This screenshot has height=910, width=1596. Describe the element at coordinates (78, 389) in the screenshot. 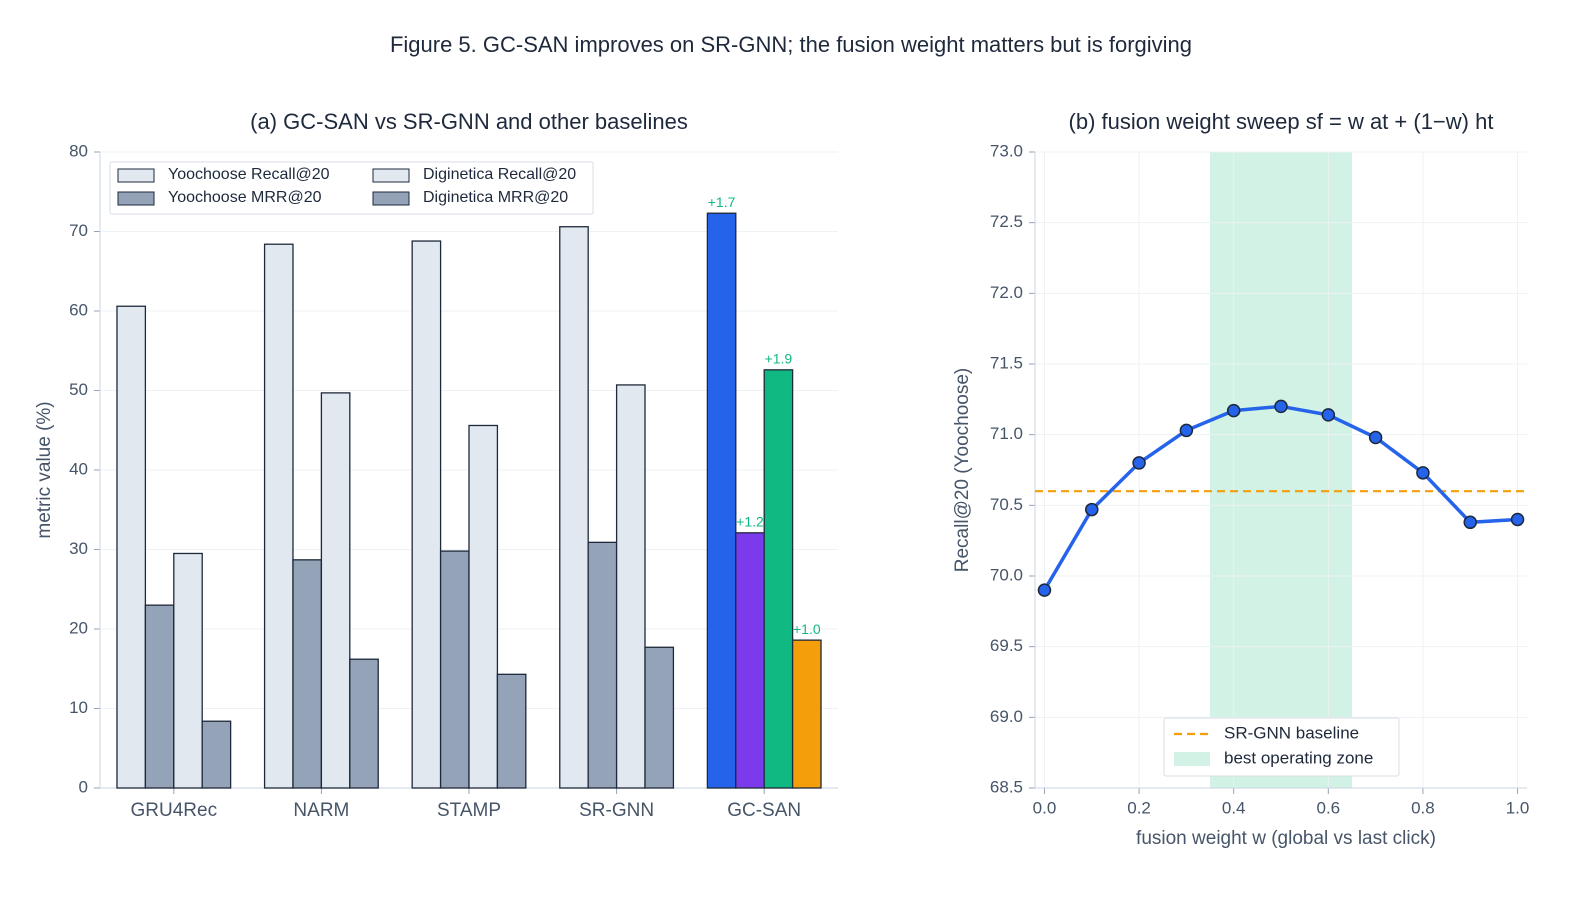

I see `y-tick-label: 50` at that location.